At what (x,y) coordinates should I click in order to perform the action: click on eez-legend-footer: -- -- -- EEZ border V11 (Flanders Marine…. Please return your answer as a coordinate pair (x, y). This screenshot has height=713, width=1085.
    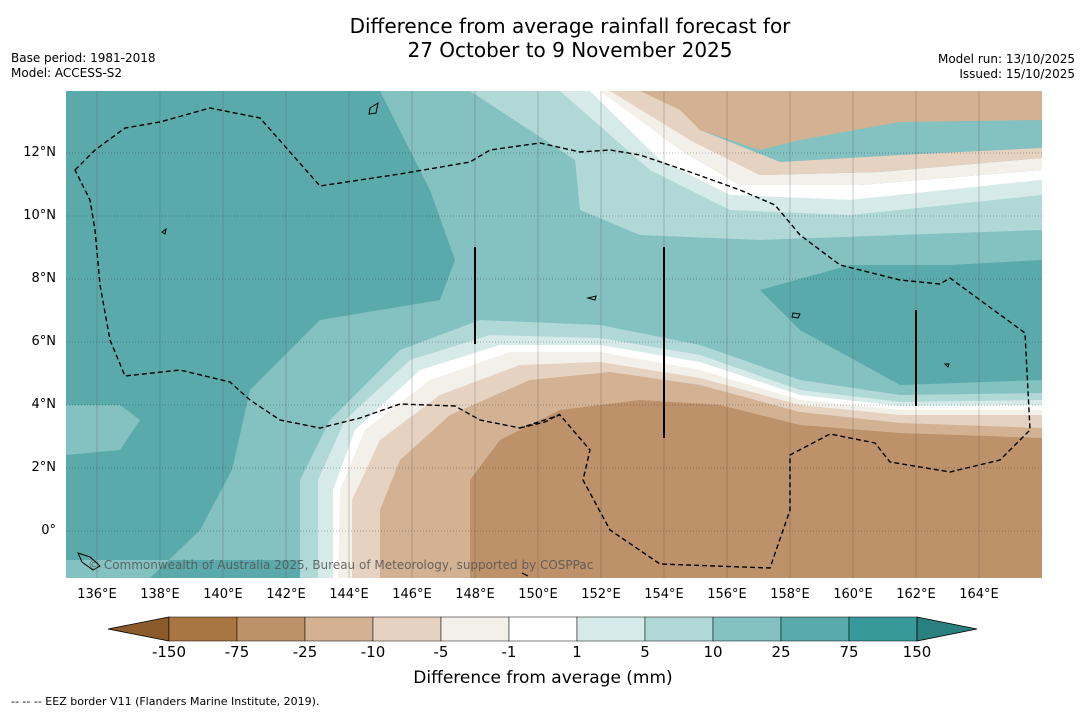
    Looking at the image, I should click on (165, 701).